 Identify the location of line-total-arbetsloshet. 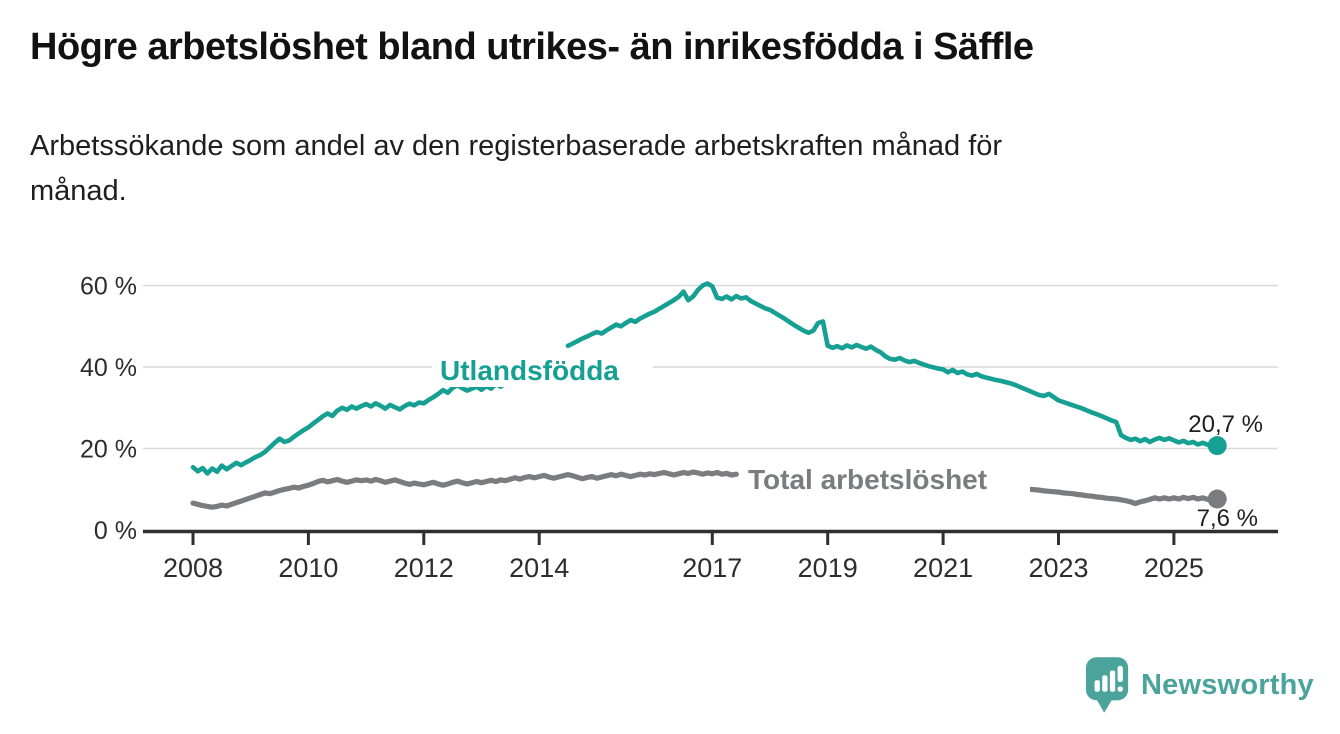
(705, 489).